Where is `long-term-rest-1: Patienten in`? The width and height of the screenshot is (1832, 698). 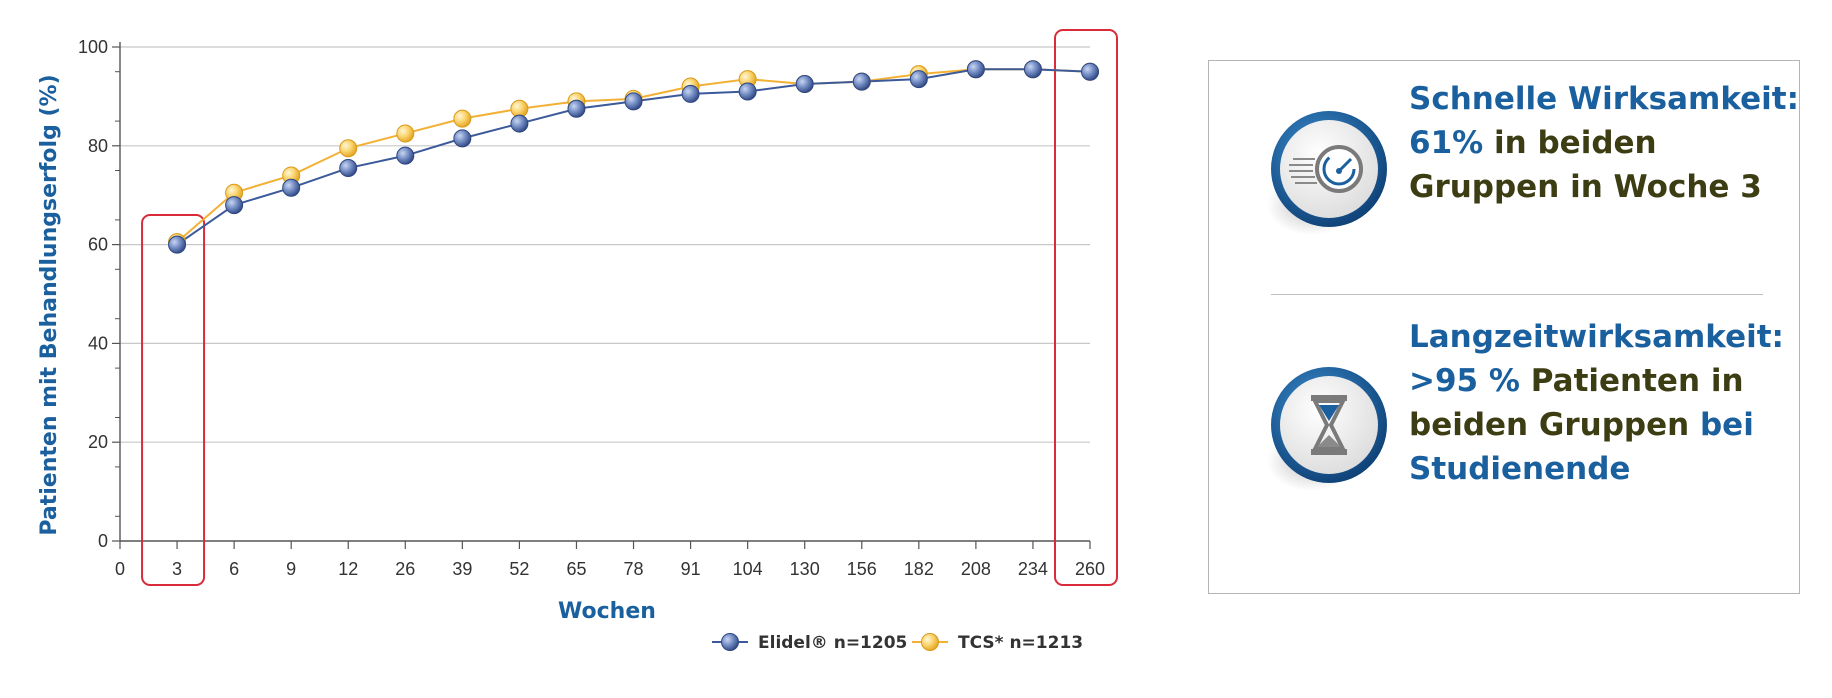 long-term-rest-1: Patienten in is located at coordinates (1631, 381).